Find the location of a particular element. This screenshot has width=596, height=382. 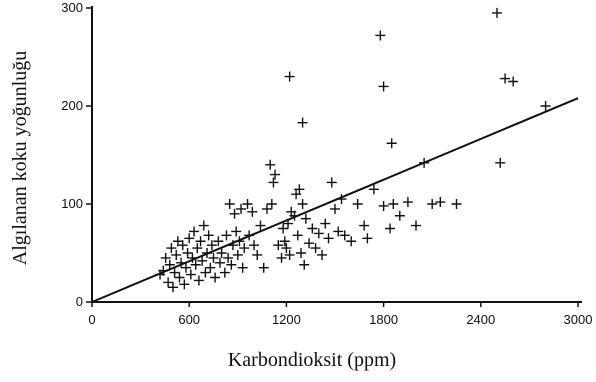

y-tick-label: 300 is located at coordinates (72, 7).